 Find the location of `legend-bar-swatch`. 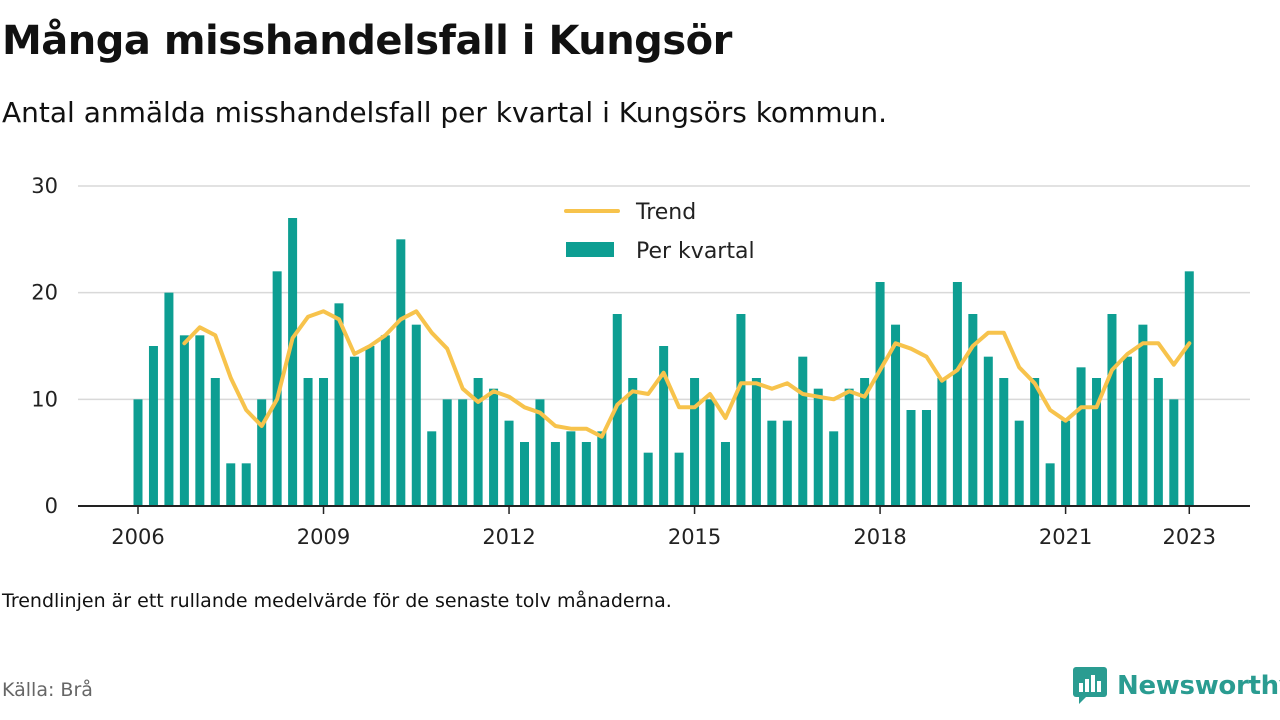

legend-bar-swatch is located at coordinates (590, 249).